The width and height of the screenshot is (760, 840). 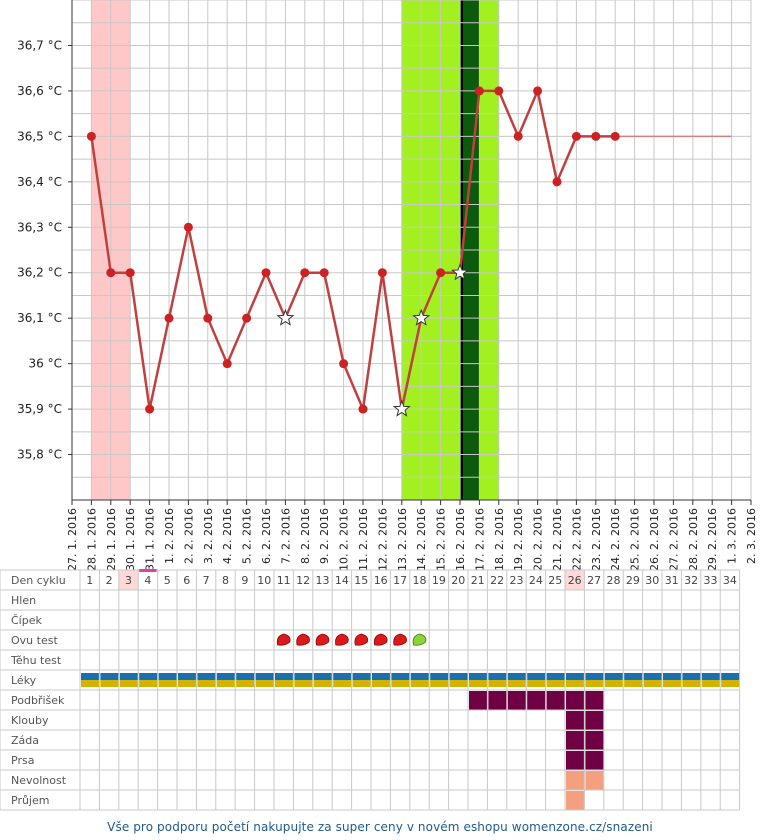 I want to click on day-number: 33, so click(x=711, y=580).